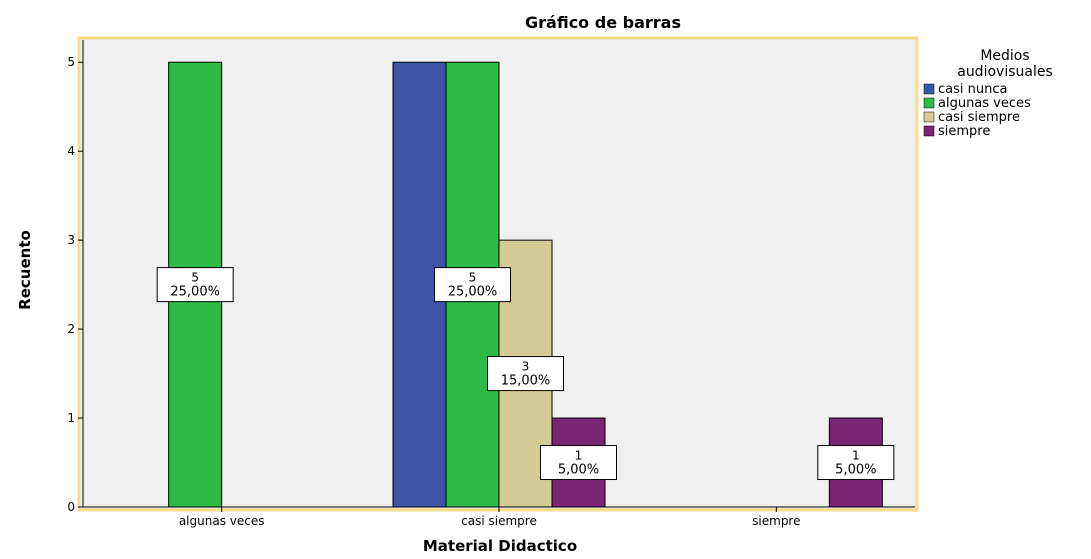 The image size is (1091, 559). I want to click on y-axis-label: Recuento, so click(25, 270).